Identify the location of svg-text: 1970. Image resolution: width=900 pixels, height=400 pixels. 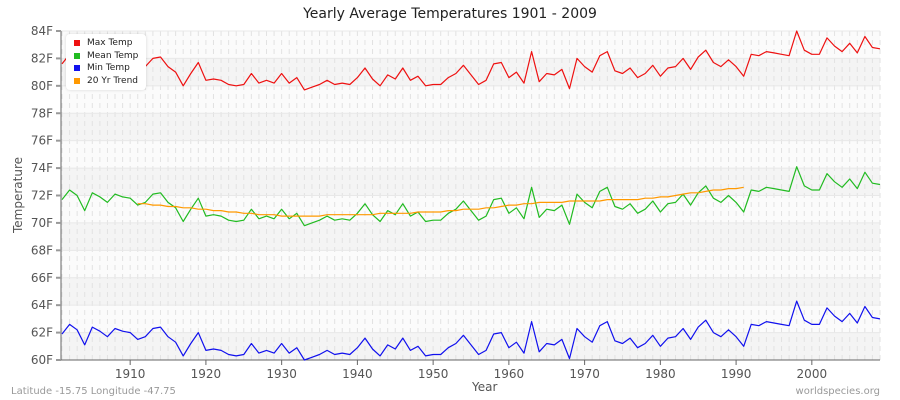
(584, 374).